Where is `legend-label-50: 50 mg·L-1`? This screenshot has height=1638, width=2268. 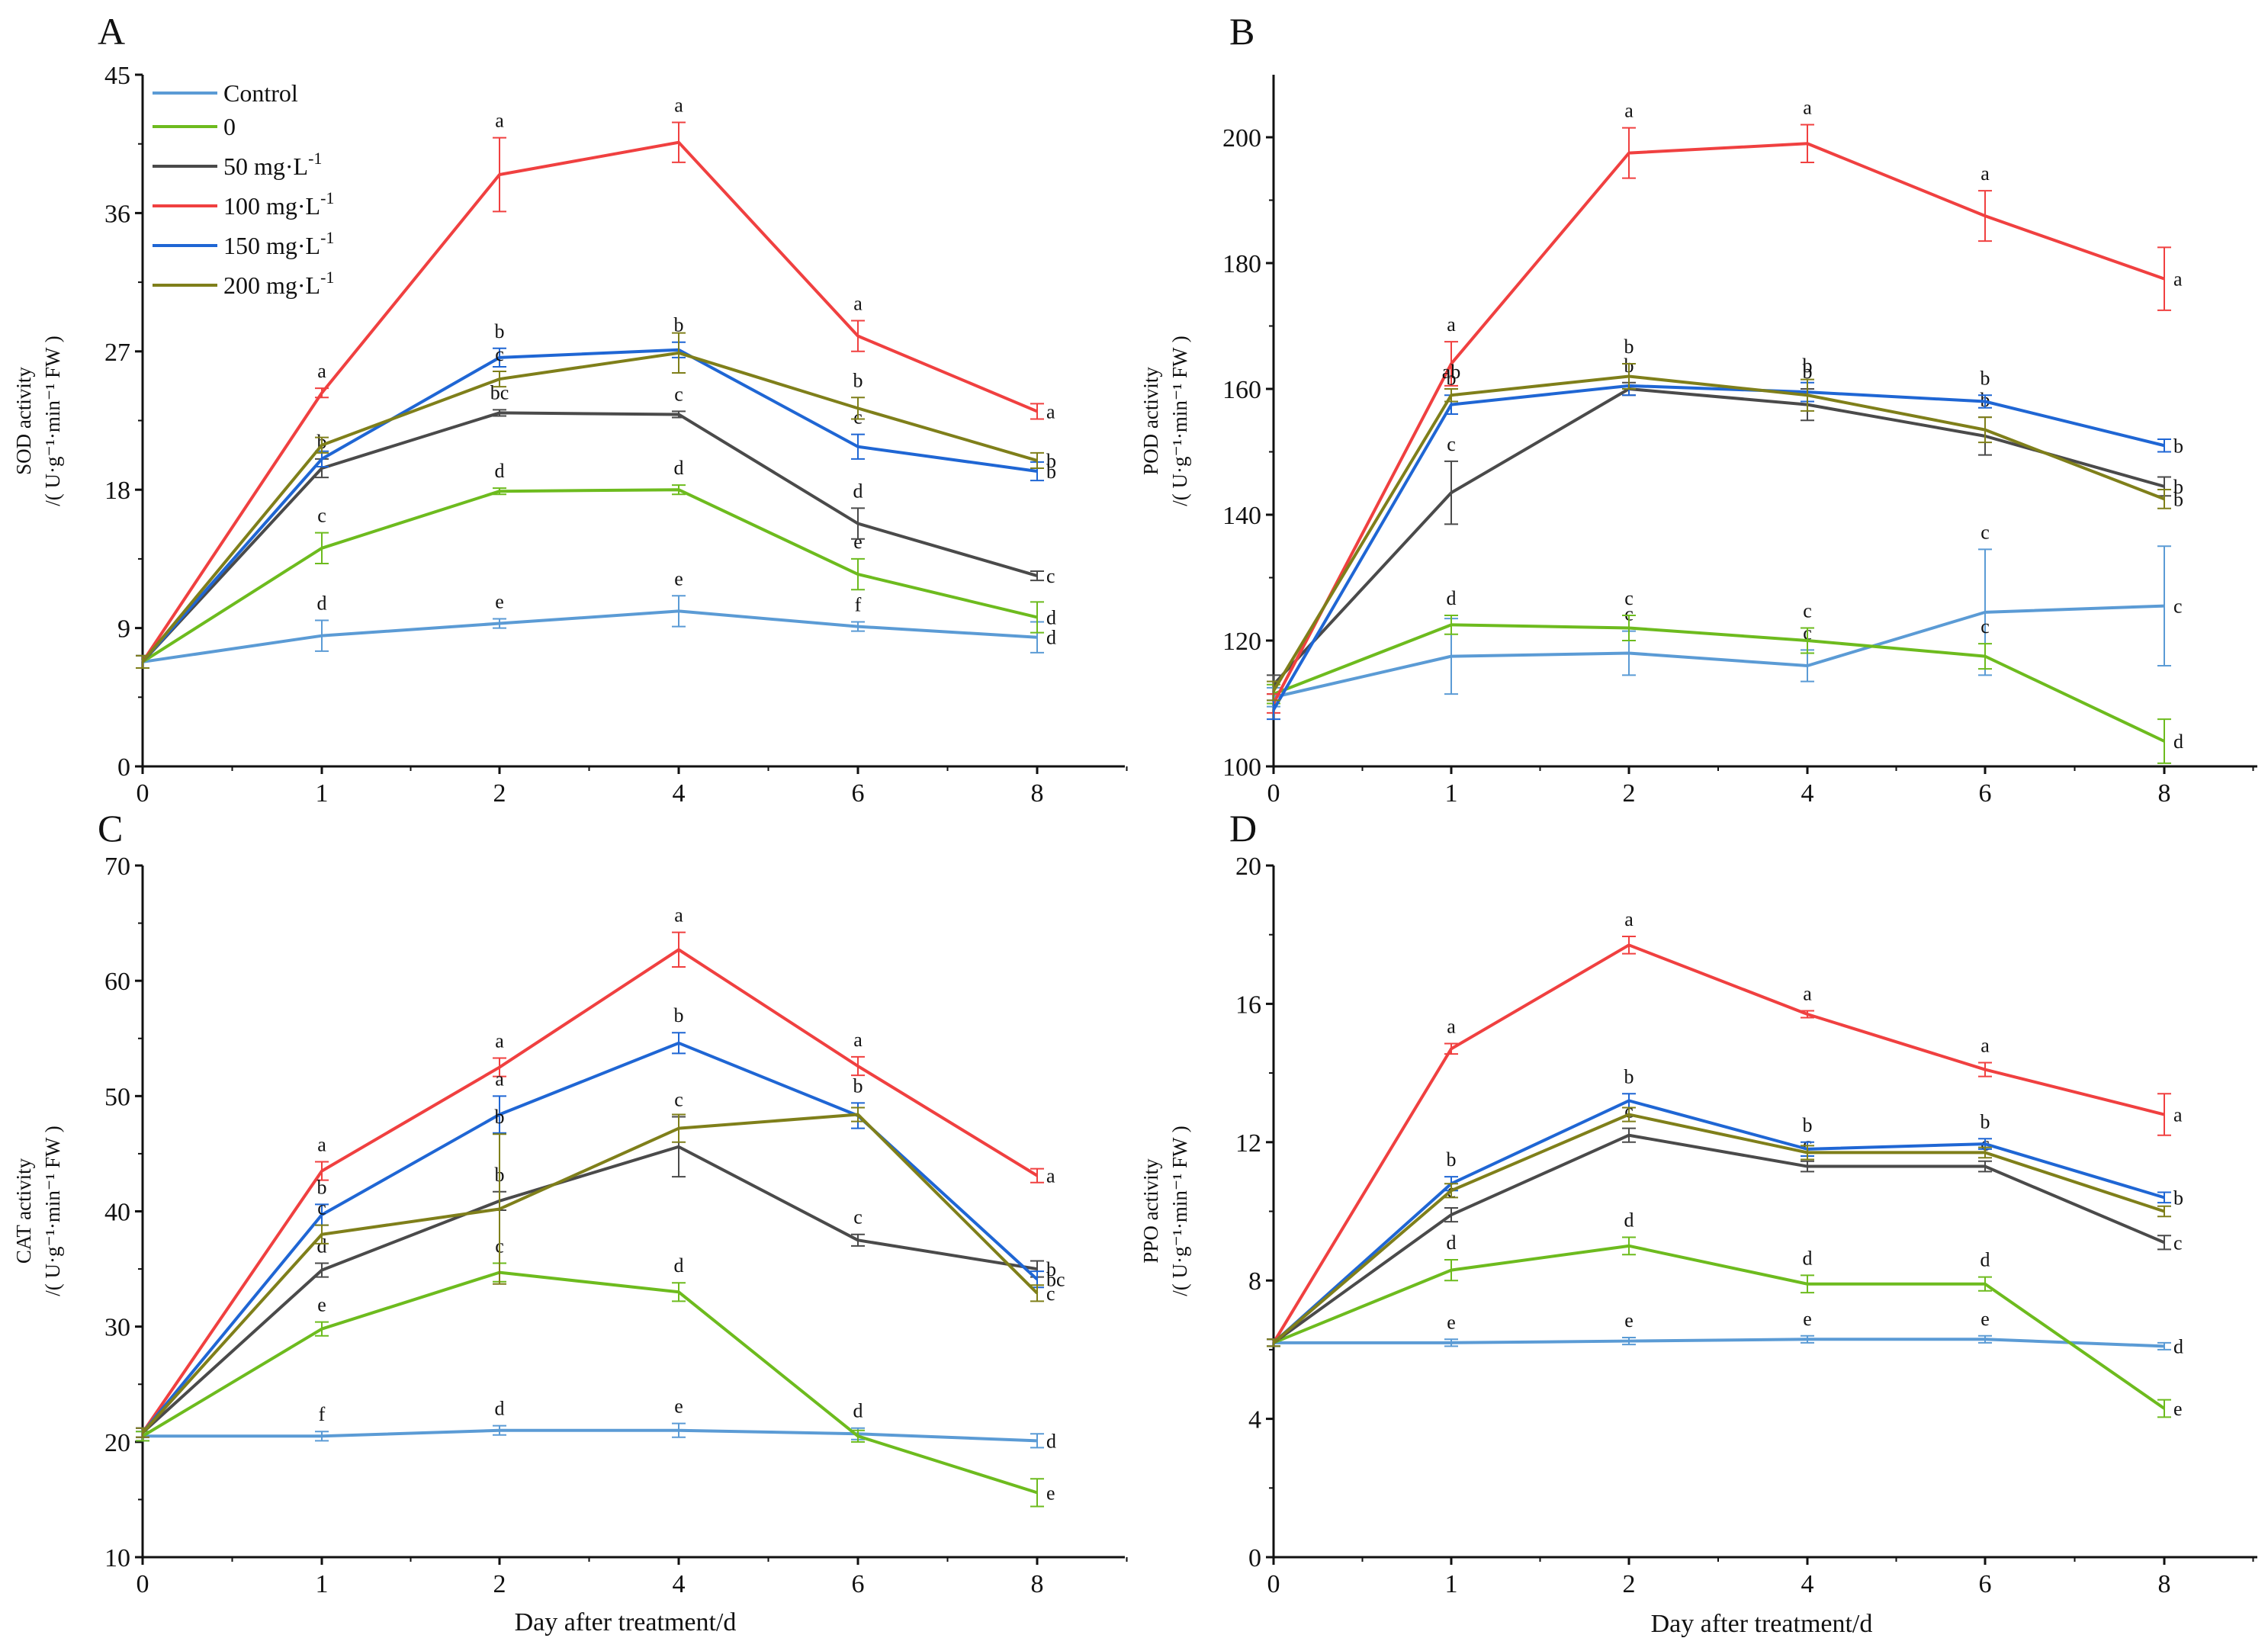
legend-label-50: 50 mg·L-1 is located at coordinates (272, 164).